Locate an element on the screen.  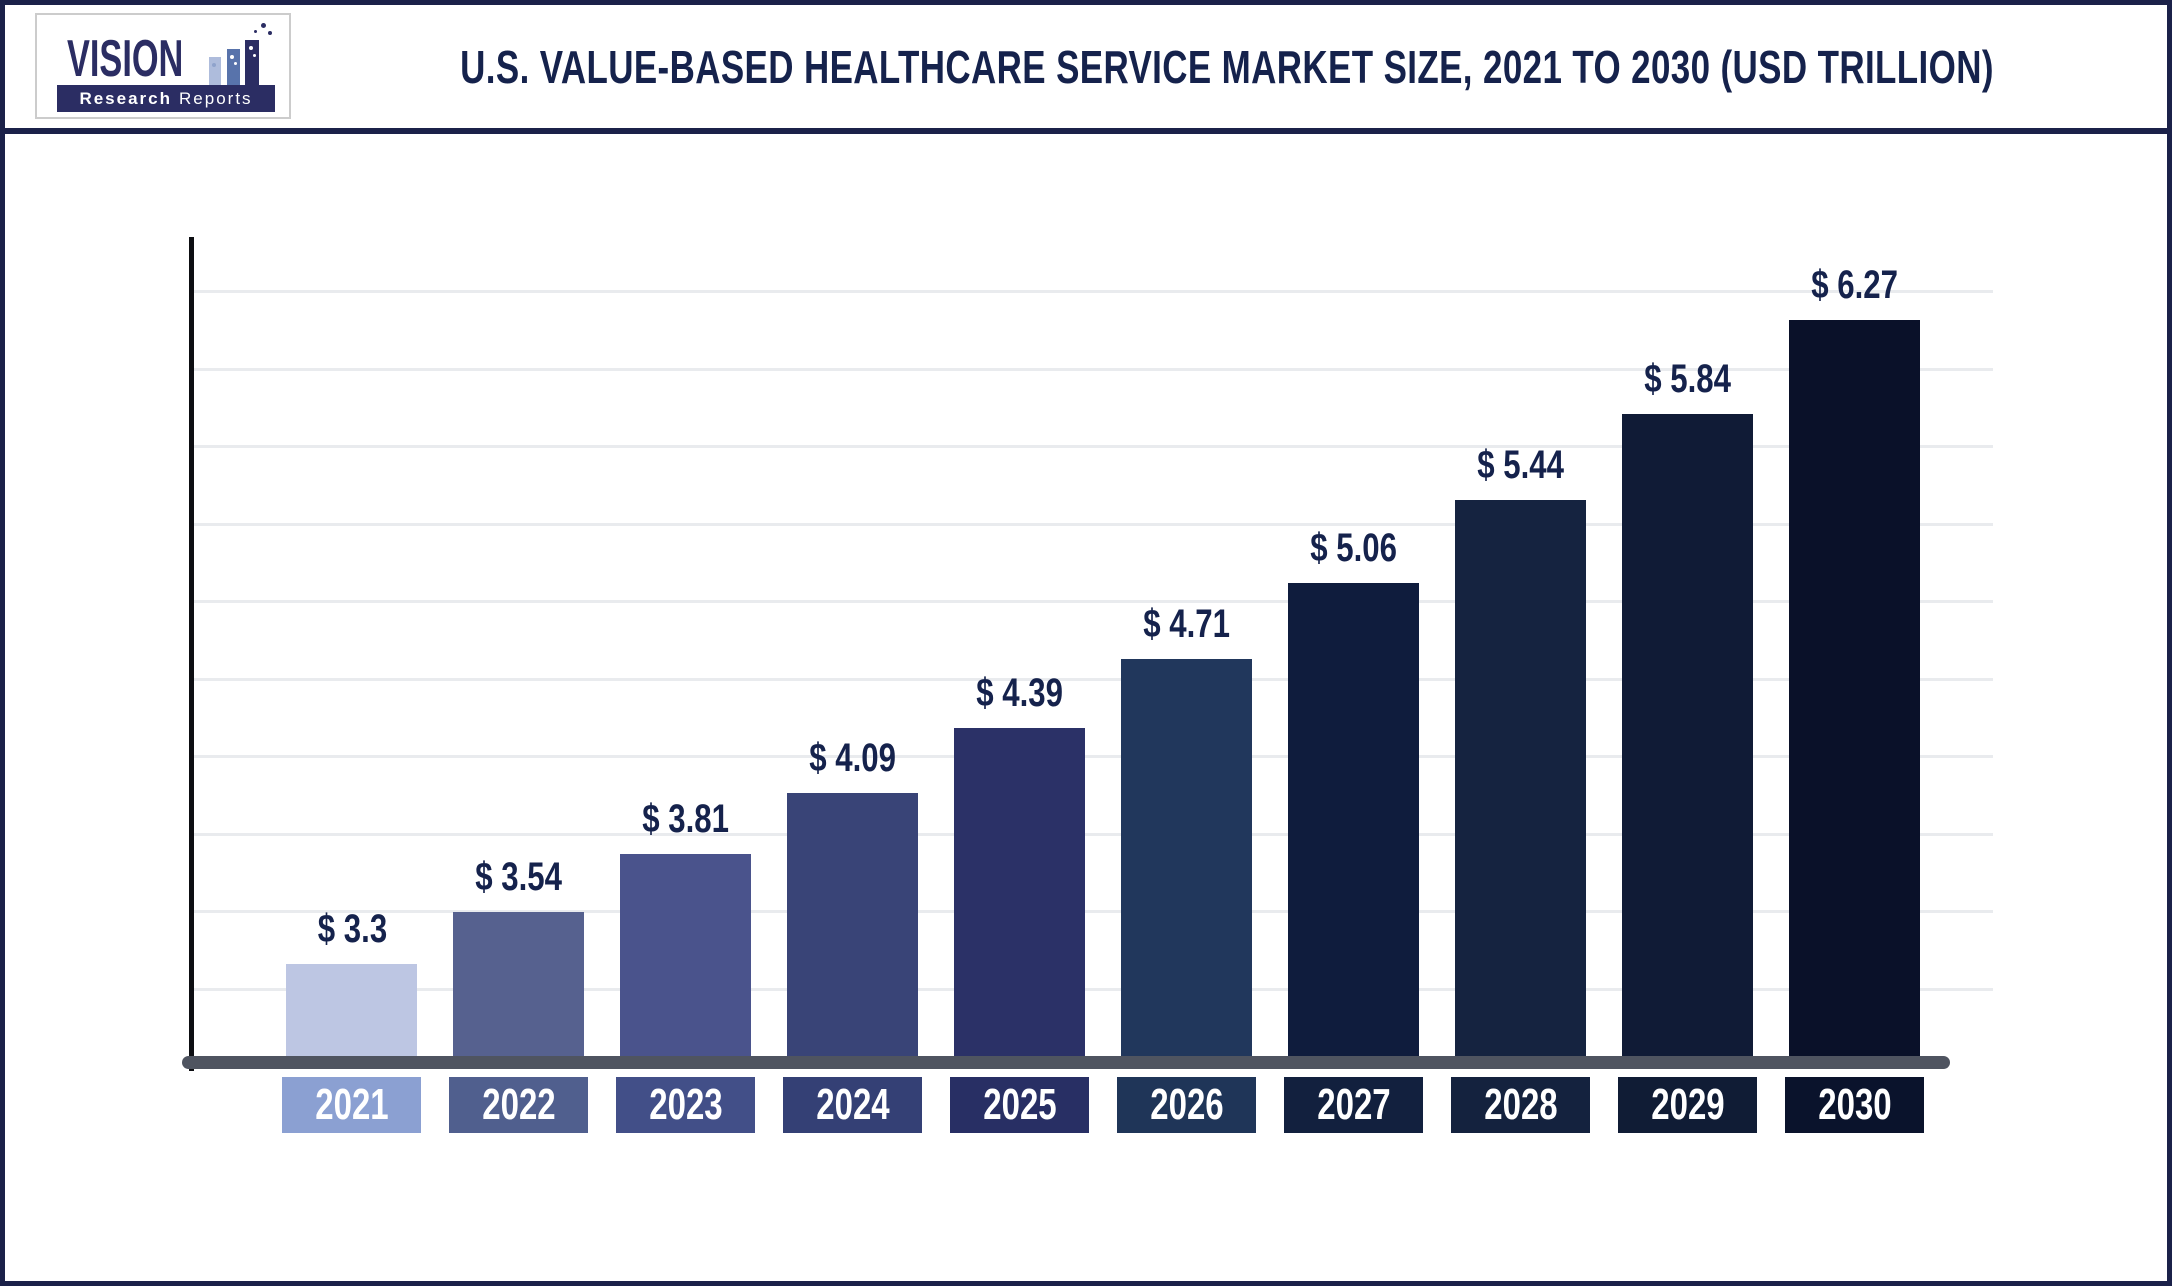
year-text: 2029 is located at coordinates (1687, 1104).